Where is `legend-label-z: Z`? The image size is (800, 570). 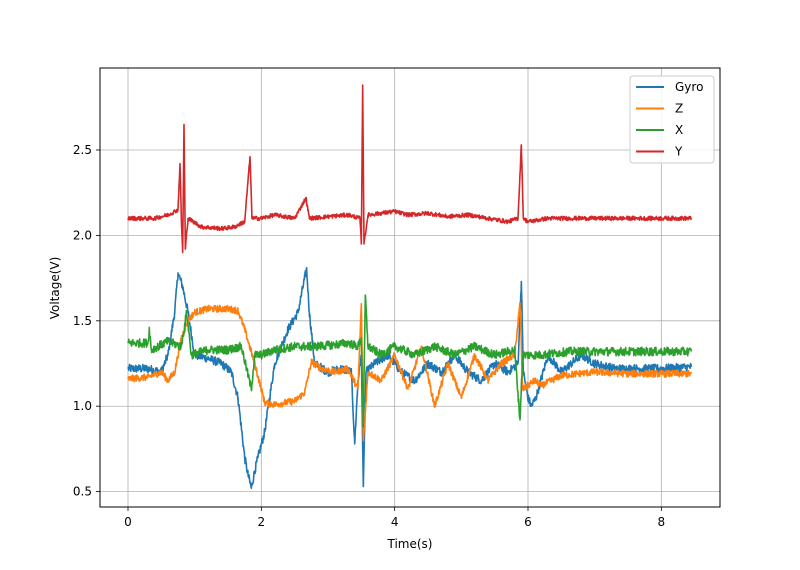
legend-label-z: Z is located at coordinates (679, 109).